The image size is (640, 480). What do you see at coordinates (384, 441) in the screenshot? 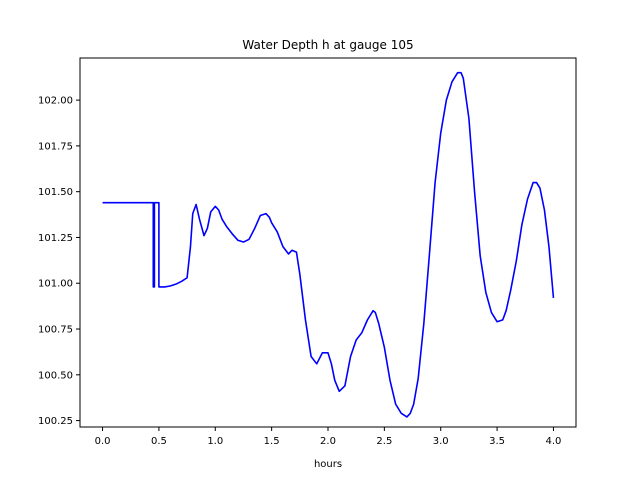
I see `x-tick-label: 2.5` at bounding box center [384, 441].